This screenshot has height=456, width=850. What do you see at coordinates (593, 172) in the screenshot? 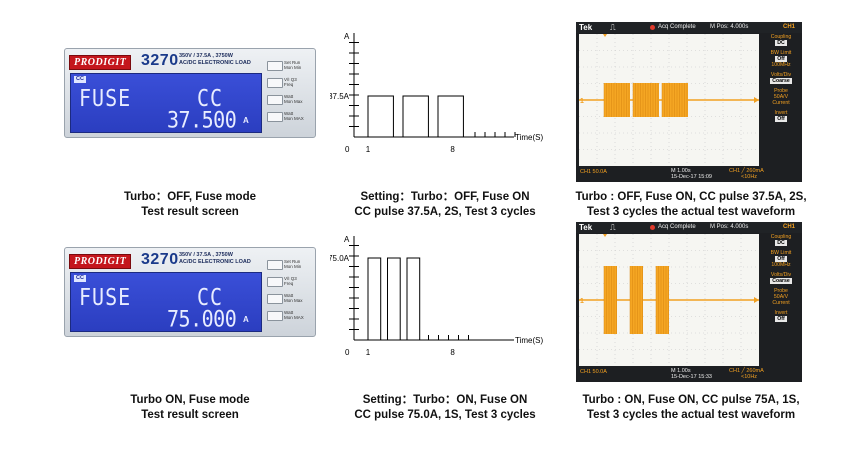
I see `ch1-scale: CH1 50.0A` at bounding box center [593, 172].